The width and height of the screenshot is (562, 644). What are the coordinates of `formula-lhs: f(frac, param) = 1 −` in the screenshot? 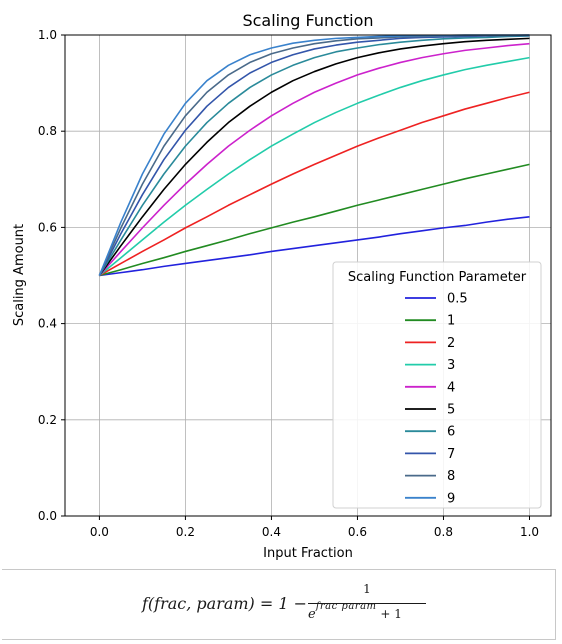 It's located at (225, 603).